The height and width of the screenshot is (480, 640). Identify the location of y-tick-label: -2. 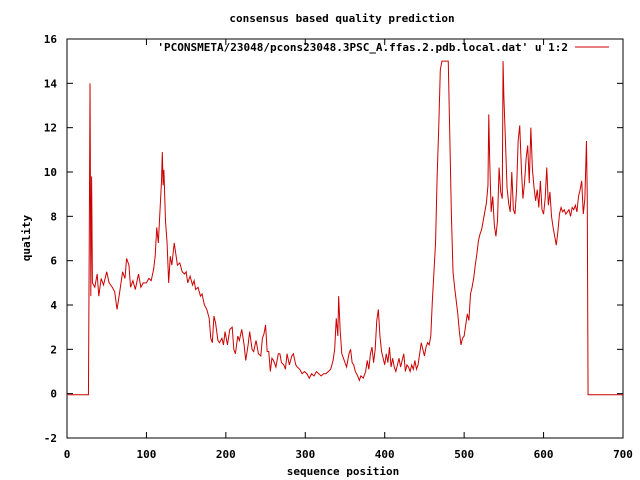
(50, 438).